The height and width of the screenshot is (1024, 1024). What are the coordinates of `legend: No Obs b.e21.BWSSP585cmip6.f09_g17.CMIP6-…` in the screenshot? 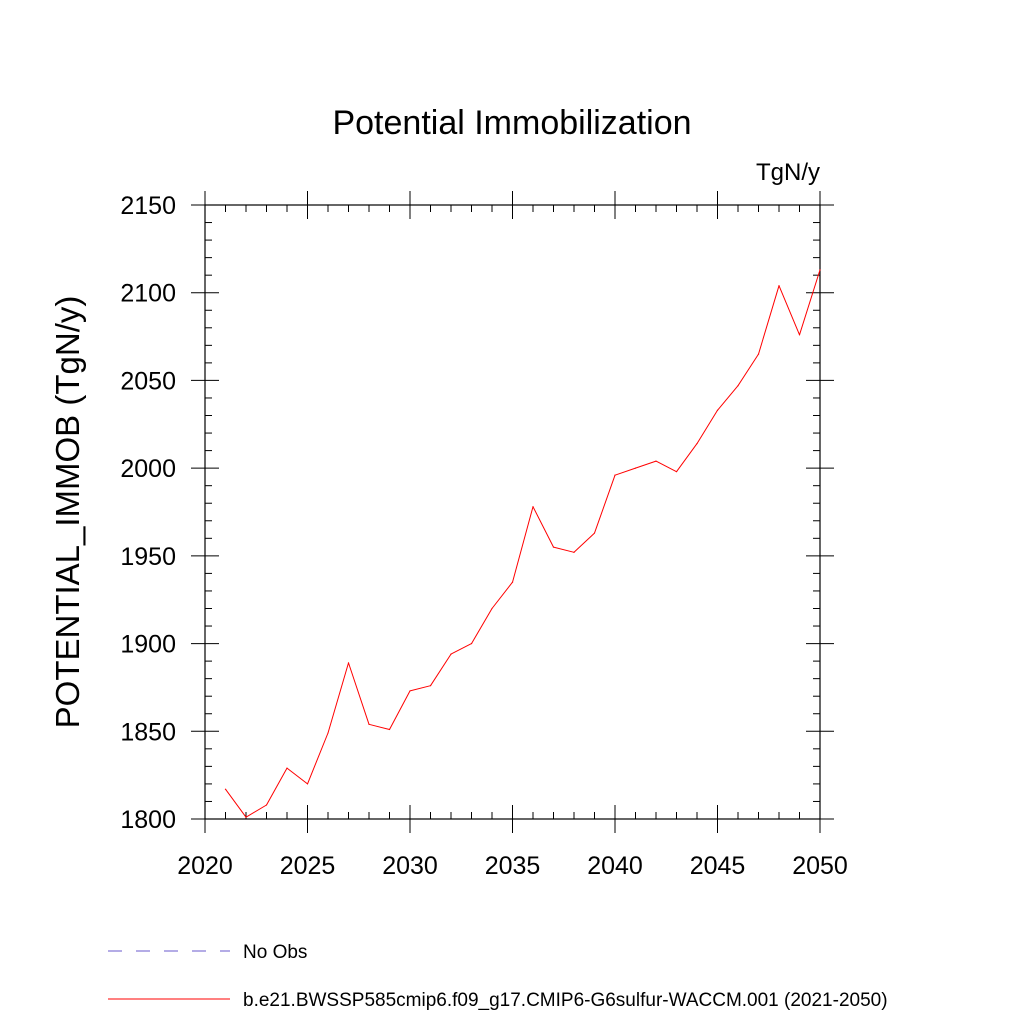 It's located at (498, 976).